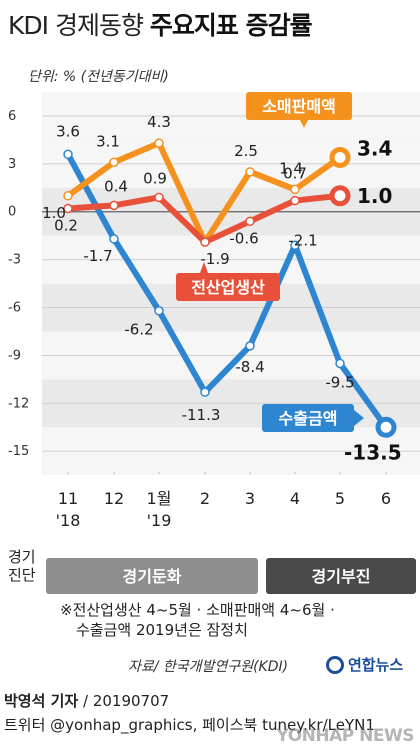 This screenshot has height=750, width=420. What do you see at coordinates (76, 25) in the screenshot?
I see `title-part-1: KDI 경제동향` at bounding box center [76, 25].